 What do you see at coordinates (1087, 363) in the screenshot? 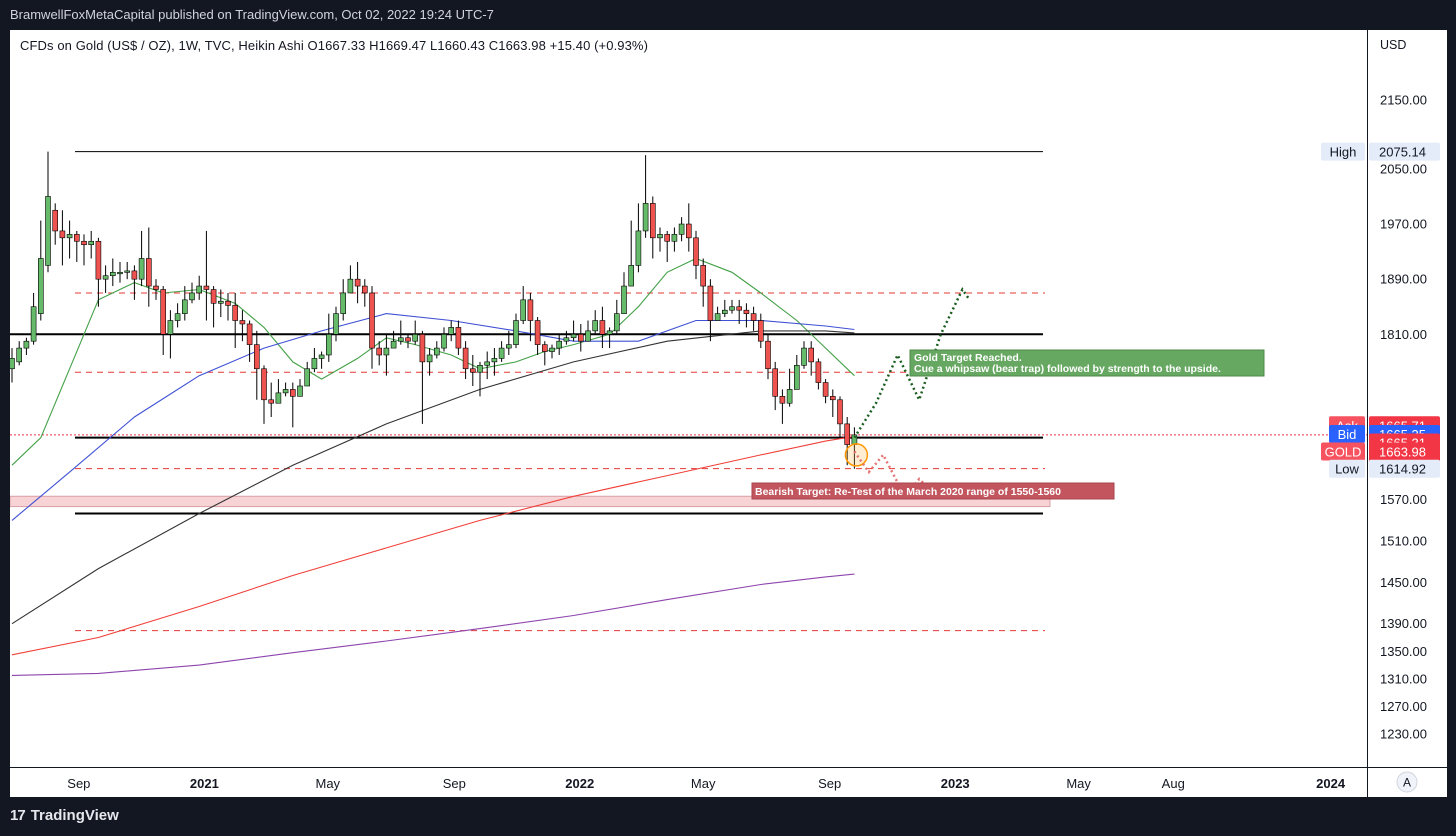
I see `bullish-annotation-box` at bounding box center [1087, 363].